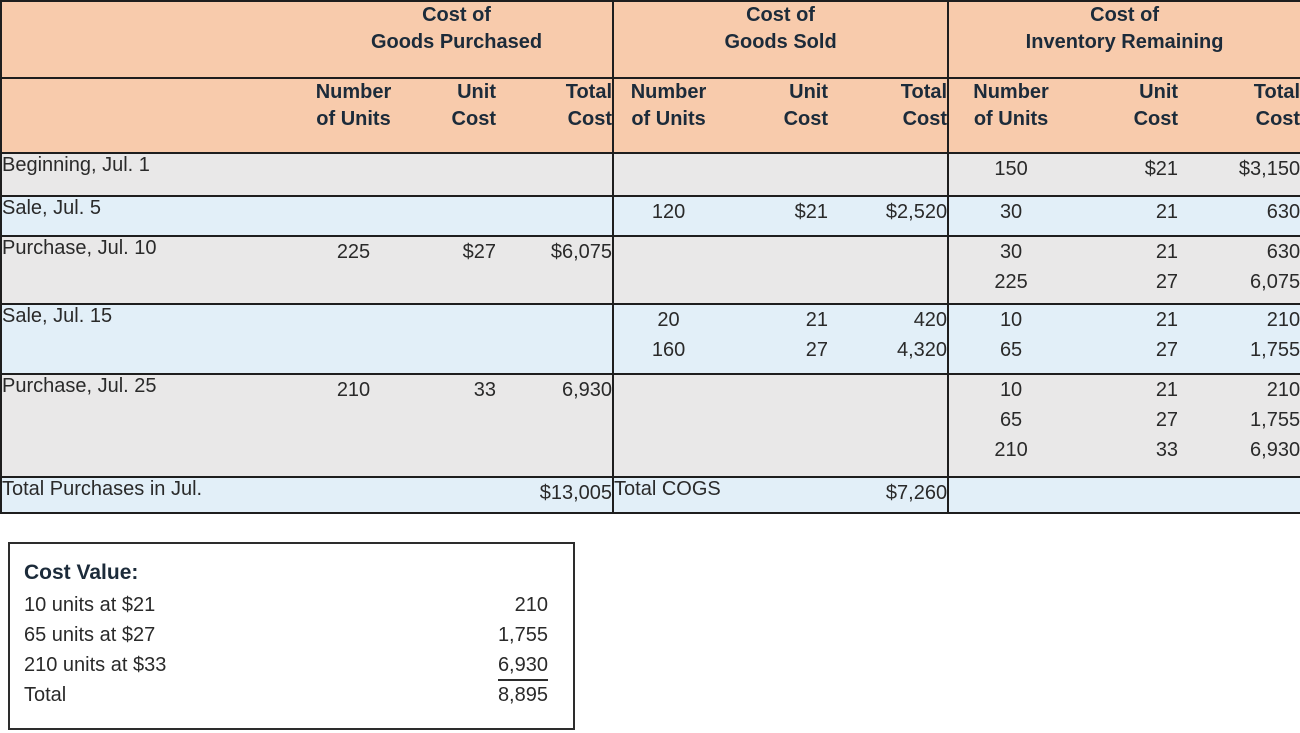  I want to click on cell-cogs-total-cost: 420 4,320, so click(888, 339).